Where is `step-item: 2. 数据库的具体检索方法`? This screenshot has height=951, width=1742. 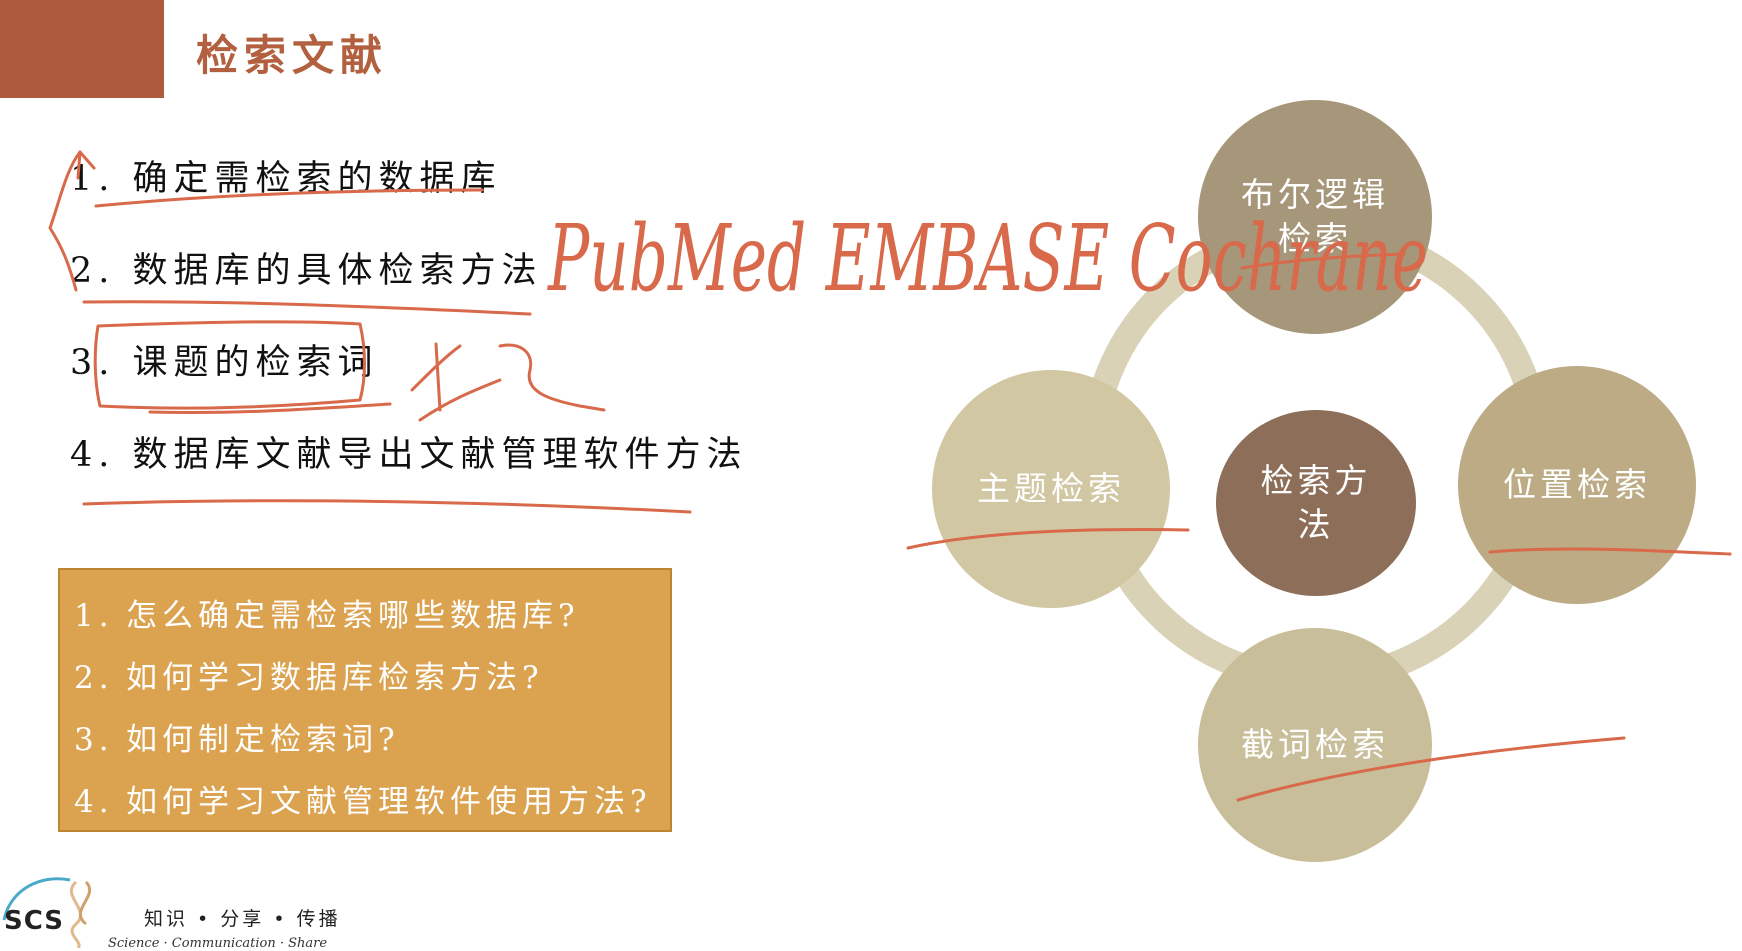
step-item: 2. 数据库的具体检索方法 is located at coordinates (306, 271).